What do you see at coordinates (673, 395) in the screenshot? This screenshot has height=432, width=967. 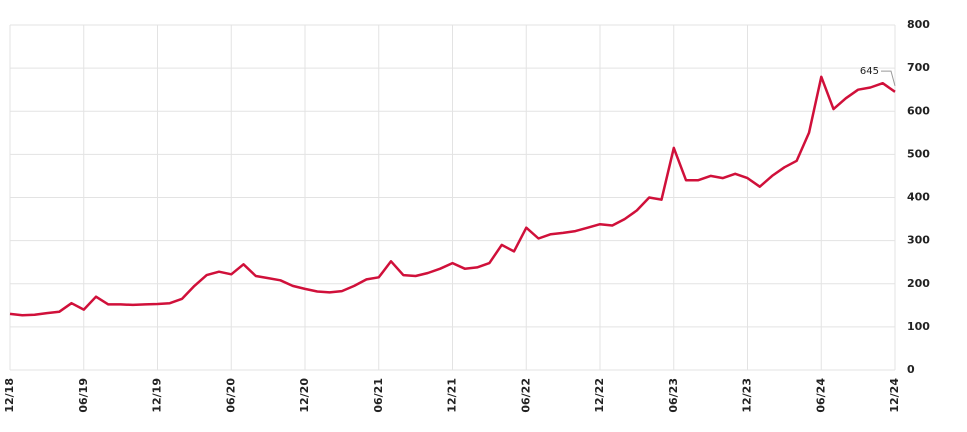 I see `x-tick-label: 06/23` at bounding box center [673, 395].